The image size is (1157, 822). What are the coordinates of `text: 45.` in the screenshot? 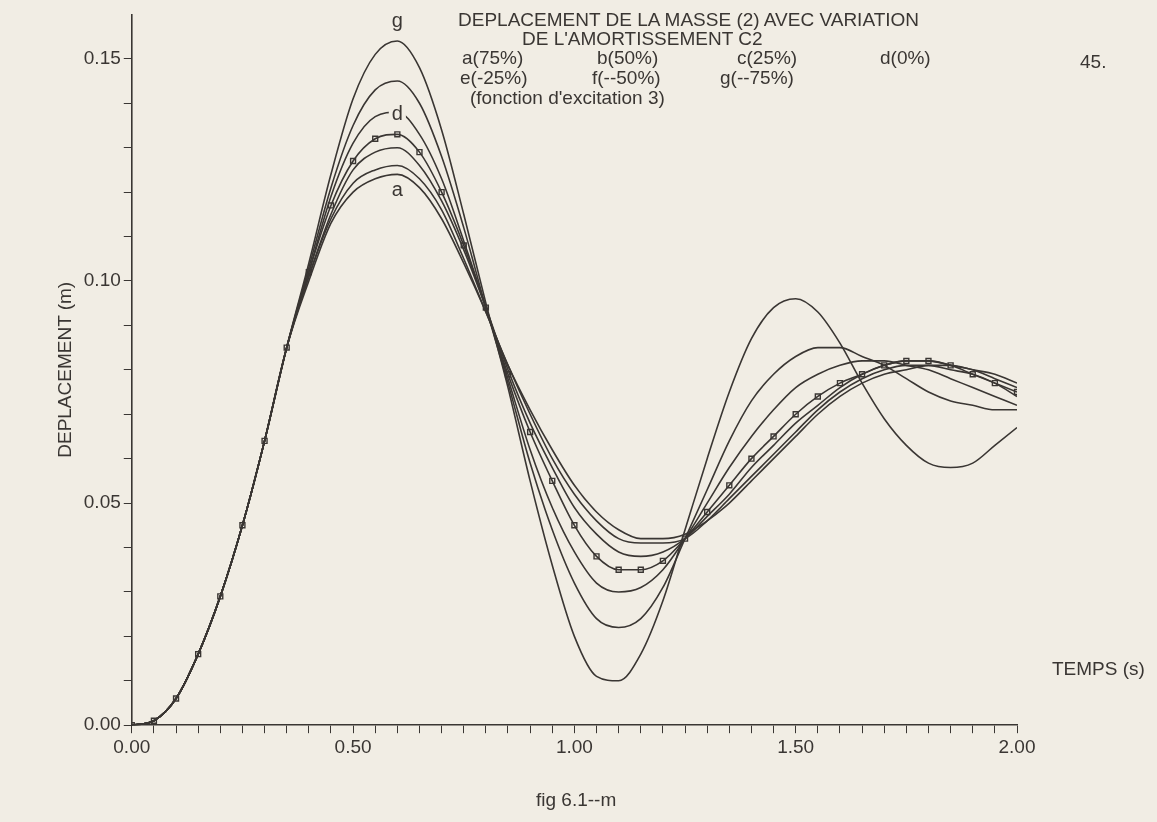 It's located at (1093, 61).